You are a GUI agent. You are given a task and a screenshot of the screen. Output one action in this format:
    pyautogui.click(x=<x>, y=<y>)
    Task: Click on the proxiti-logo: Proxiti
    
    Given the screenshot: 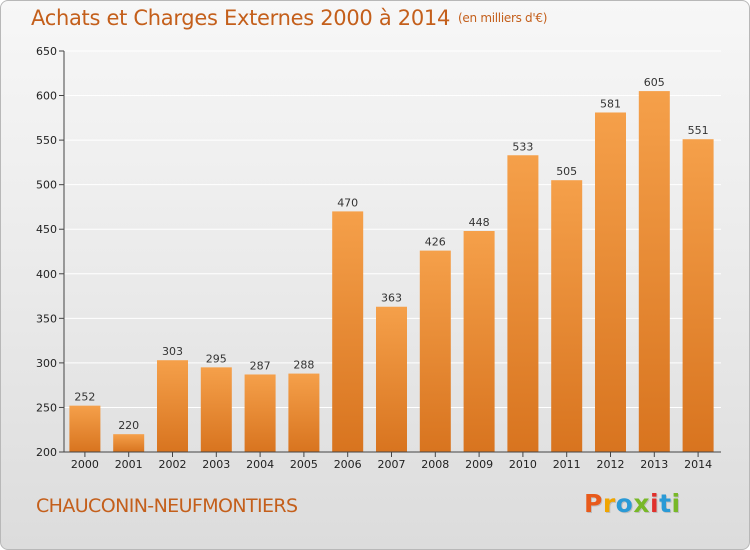 What is the action you would take?
    pyautogui.click(x=632, y=503)
    